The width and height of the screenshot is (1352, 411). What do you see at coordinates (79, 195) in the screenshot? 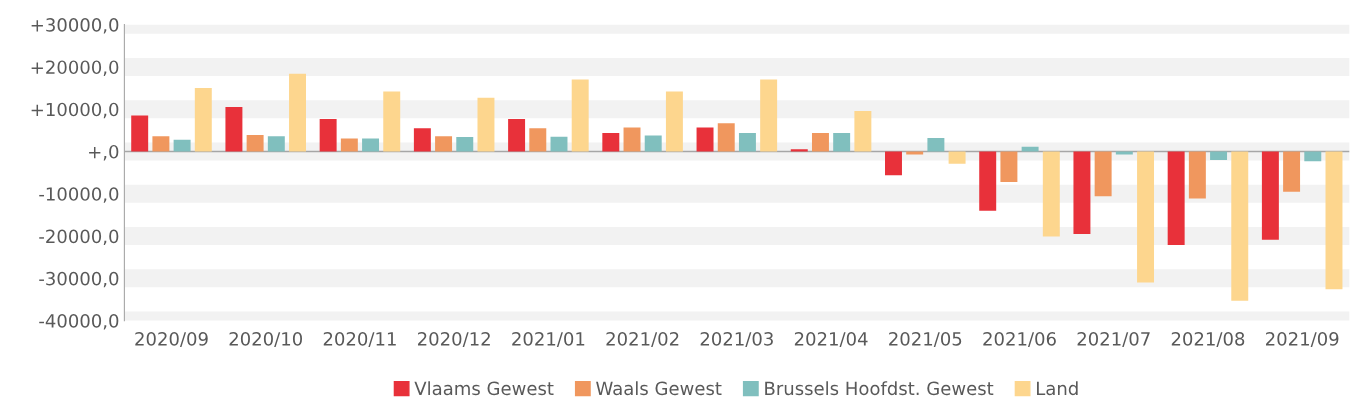
I see `y-tick-label: -10000,0` at bounding box center [79, 195].